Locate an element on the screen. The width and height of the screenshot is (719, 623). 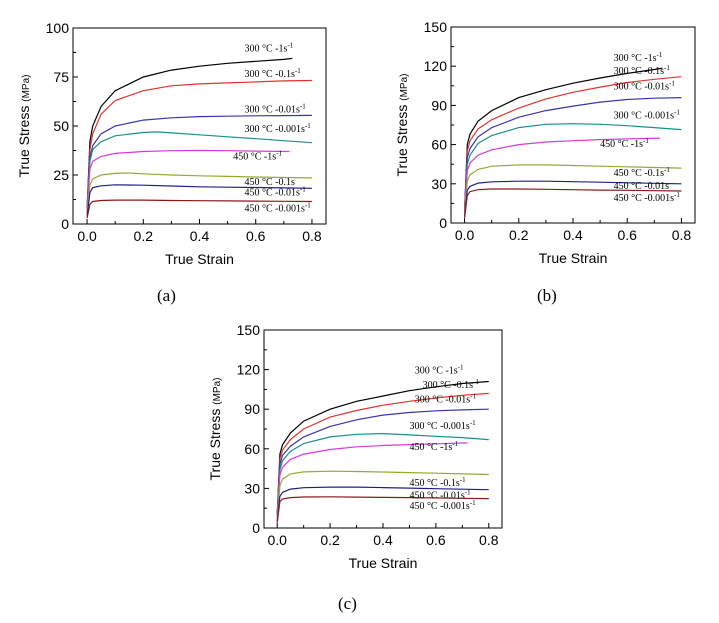
curve-label: 450 °C -0.1s is located at coordinates (269, 182).